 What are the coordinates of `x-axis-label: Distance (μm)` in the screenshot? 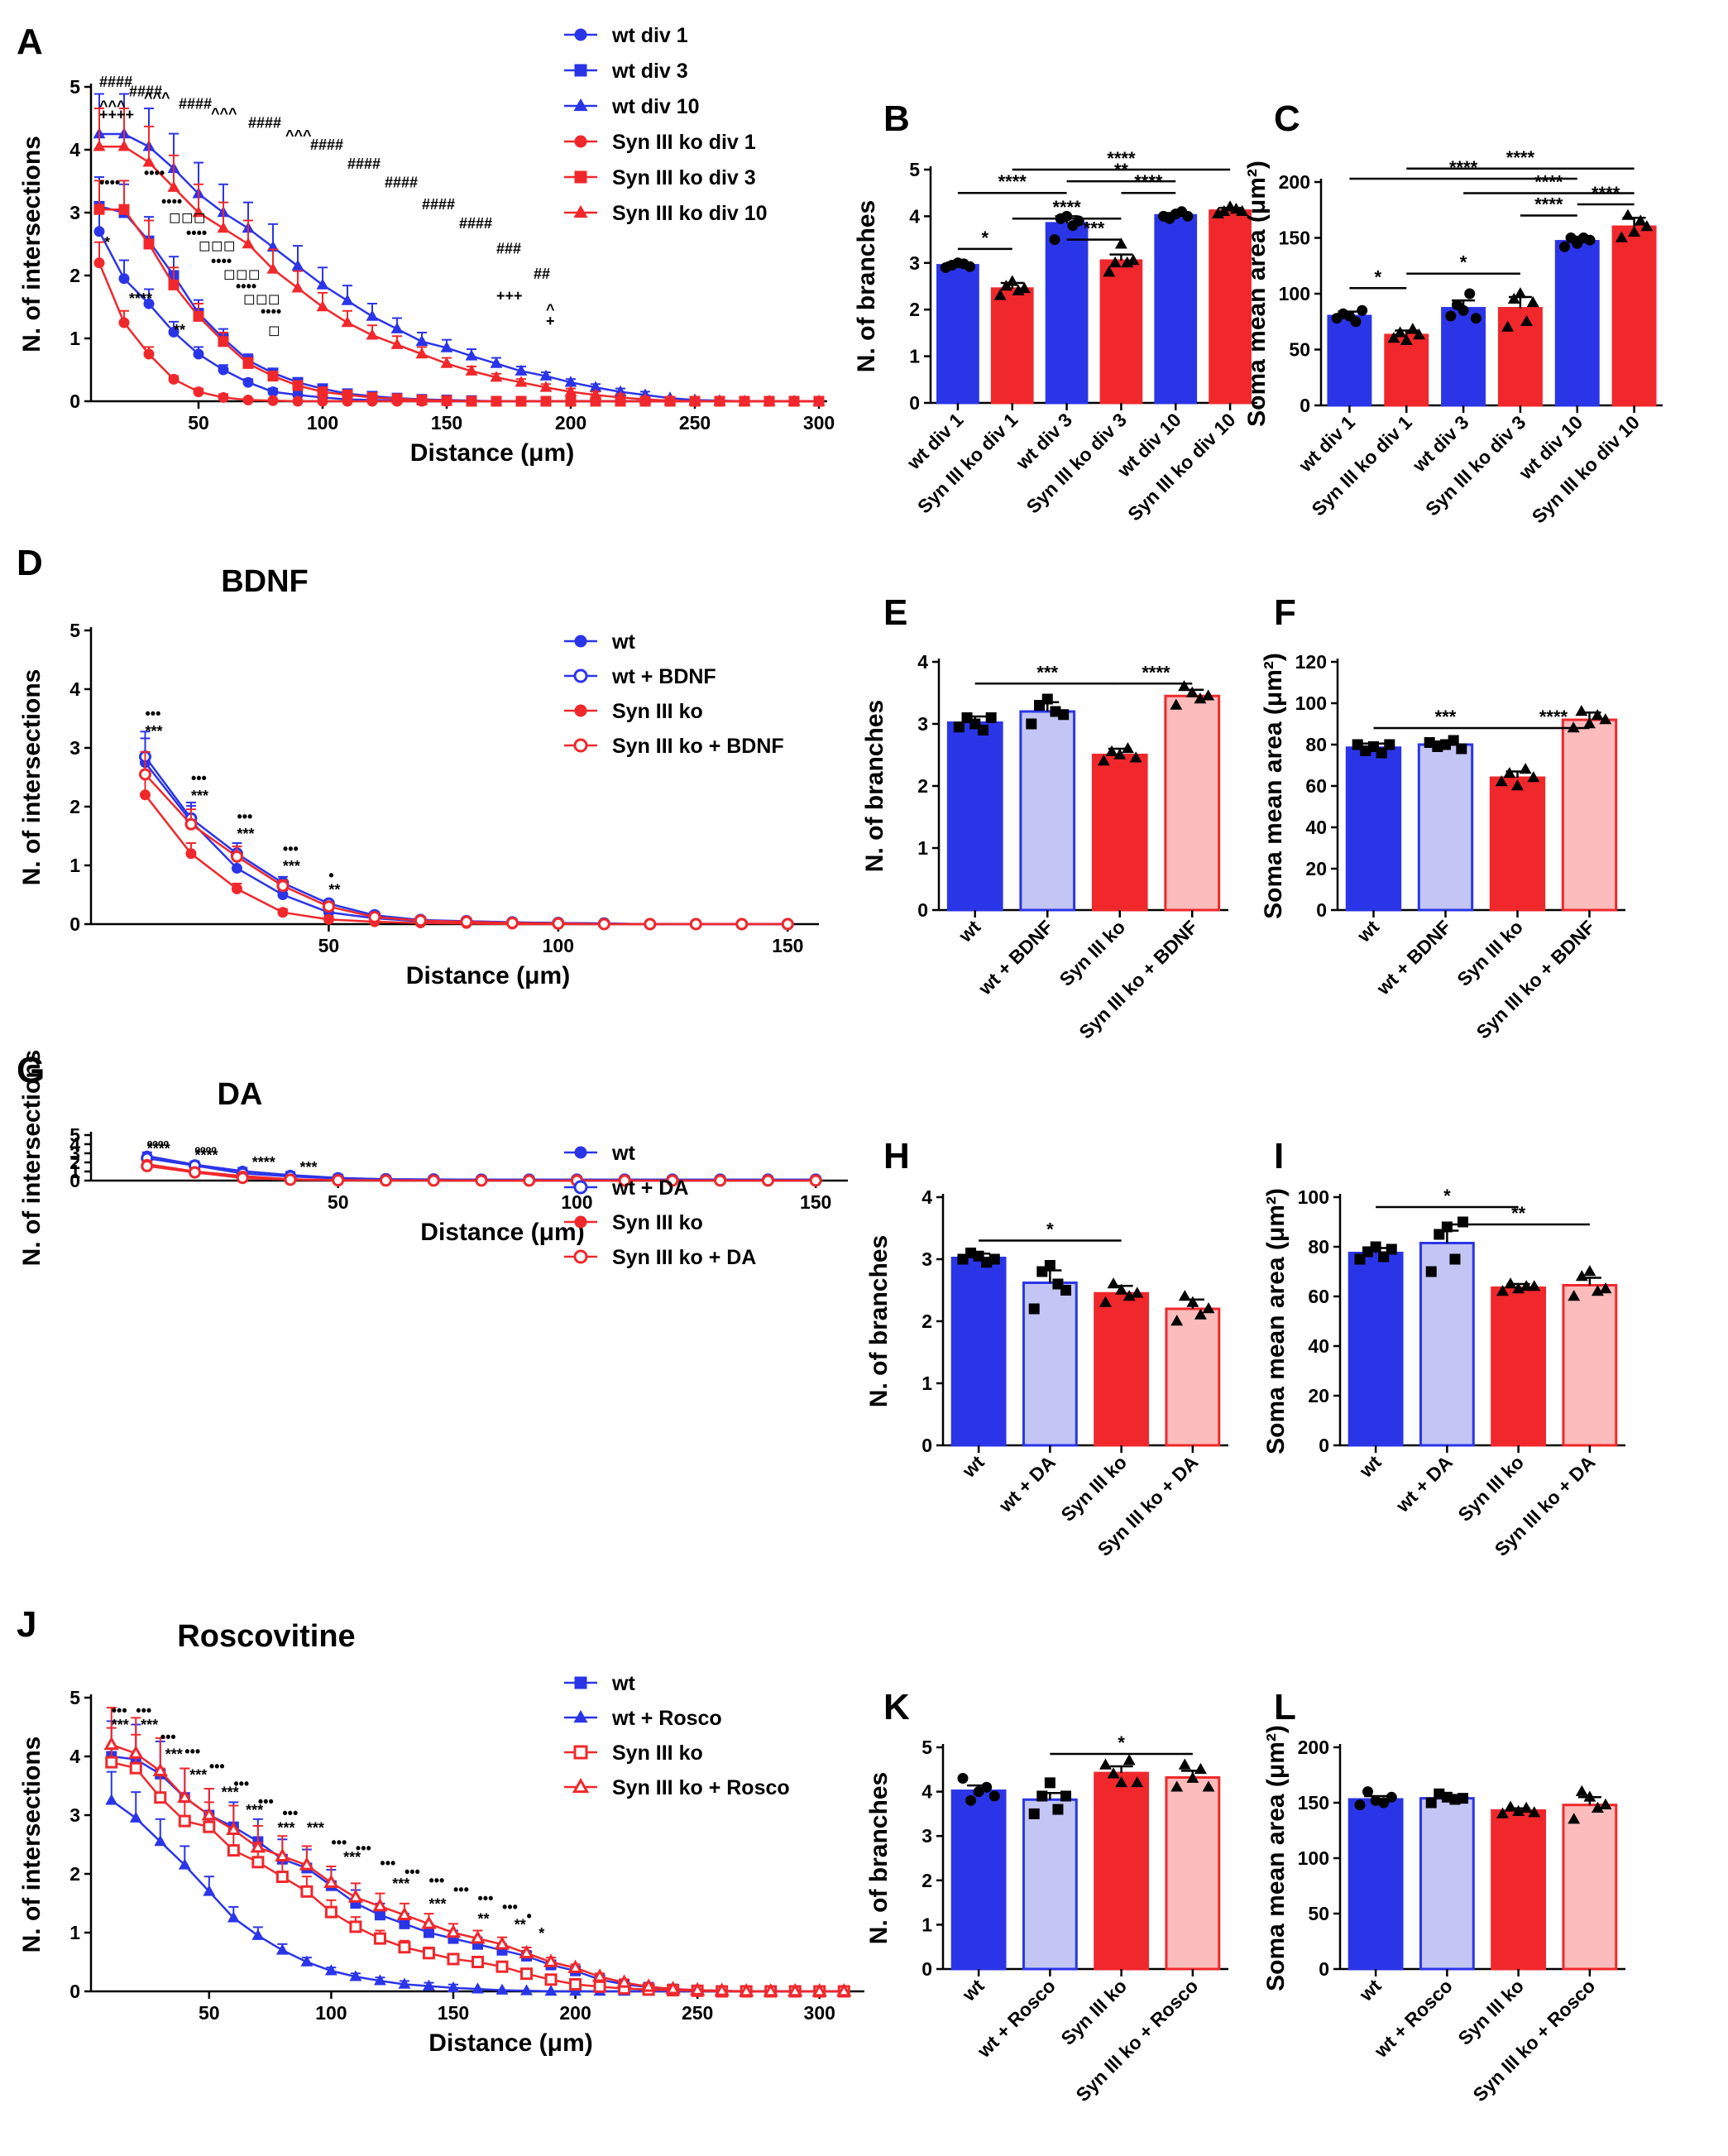 It's located at (492, 453).